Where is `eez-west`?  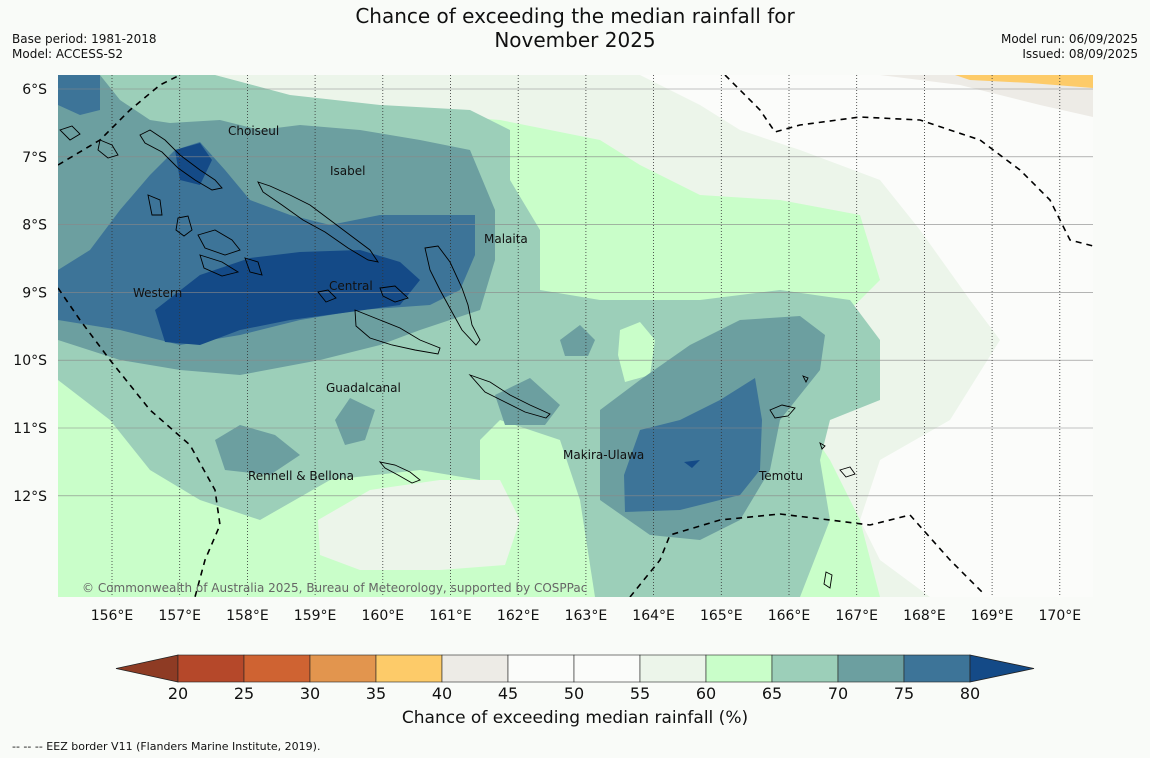 eez-west is located at coordinates (119, 120).